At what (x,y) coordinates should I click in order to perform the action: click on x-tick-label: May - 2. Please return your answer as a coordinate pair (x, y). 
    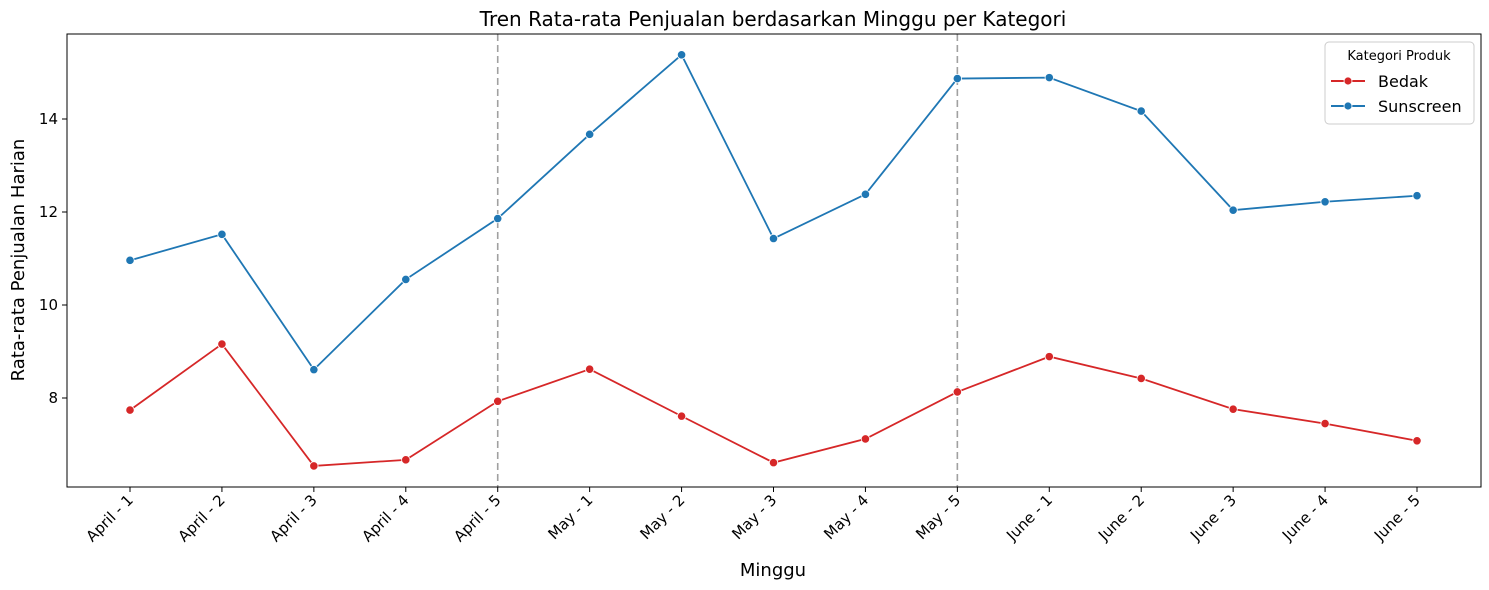
    Looking at the image, I should click on (662, 517).